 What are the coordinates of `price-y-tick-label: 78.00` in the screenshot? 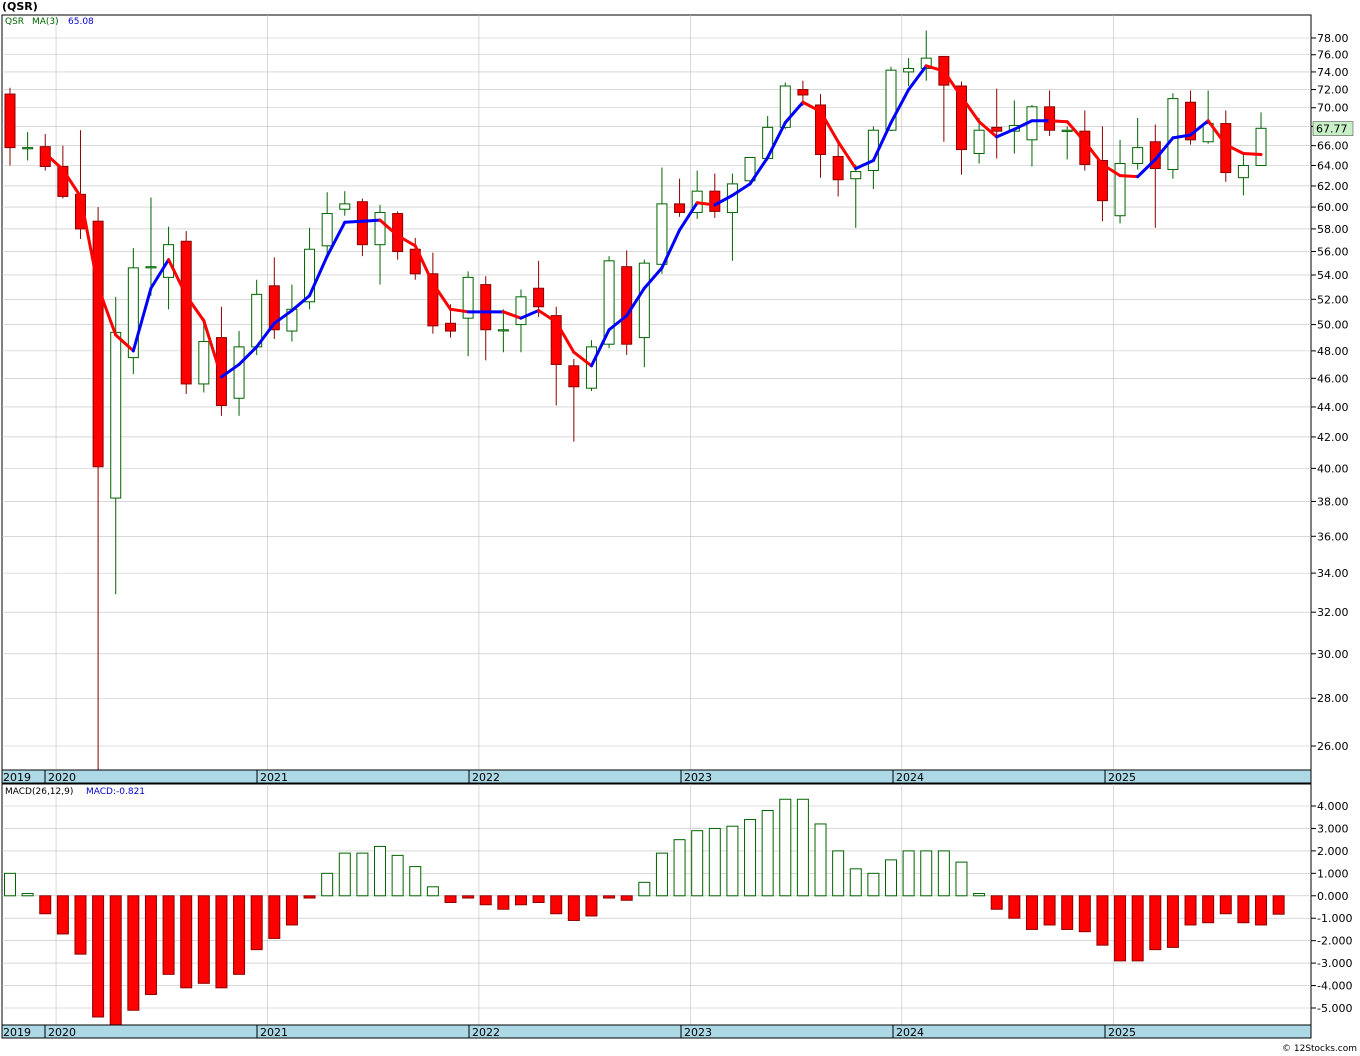 It's located at (1333, 38).